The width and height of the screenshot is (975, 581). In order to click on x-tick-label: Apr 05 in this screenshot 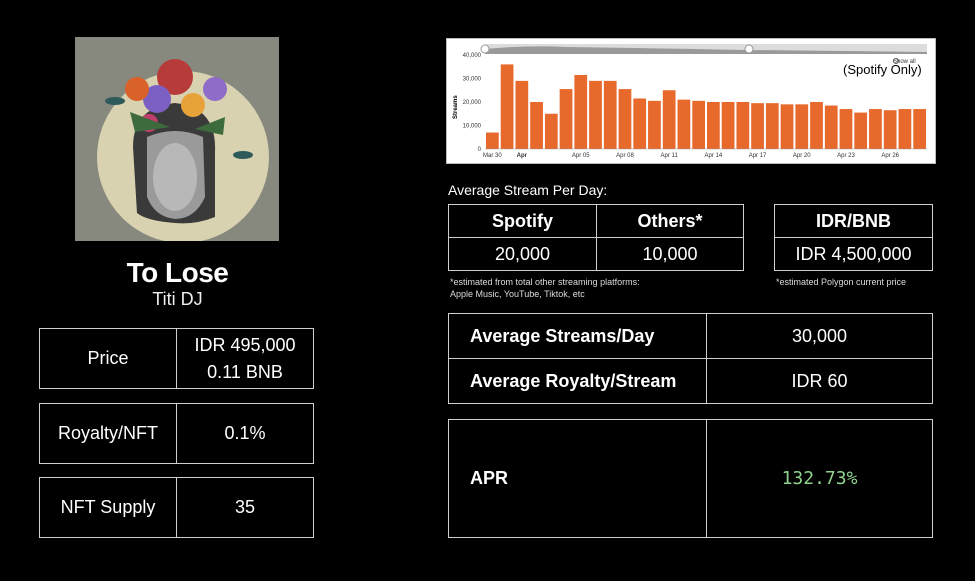, I will do `click(581, 156)`.